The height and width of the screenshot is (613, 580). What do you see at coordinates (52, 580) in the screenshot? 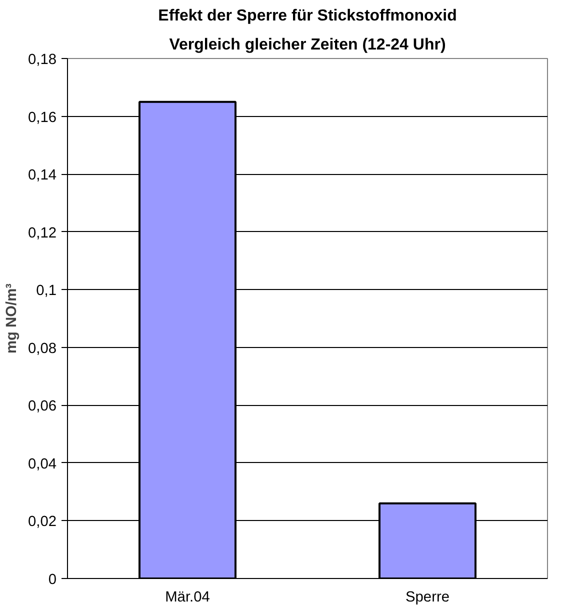
I see `y-tick-label: 0` at bounding box center [52, 580].